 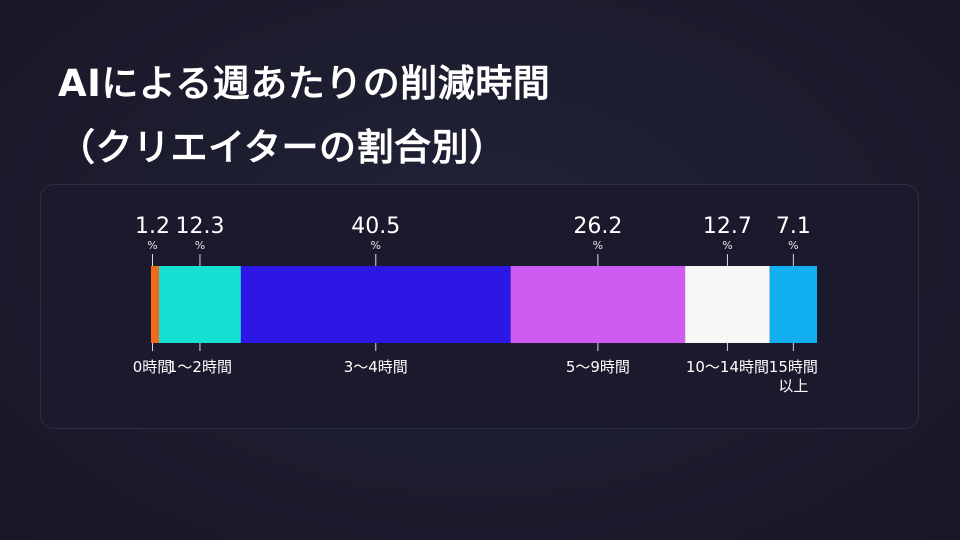 I want to click on data-label-1: 12.3, so click(x=199, y=226).